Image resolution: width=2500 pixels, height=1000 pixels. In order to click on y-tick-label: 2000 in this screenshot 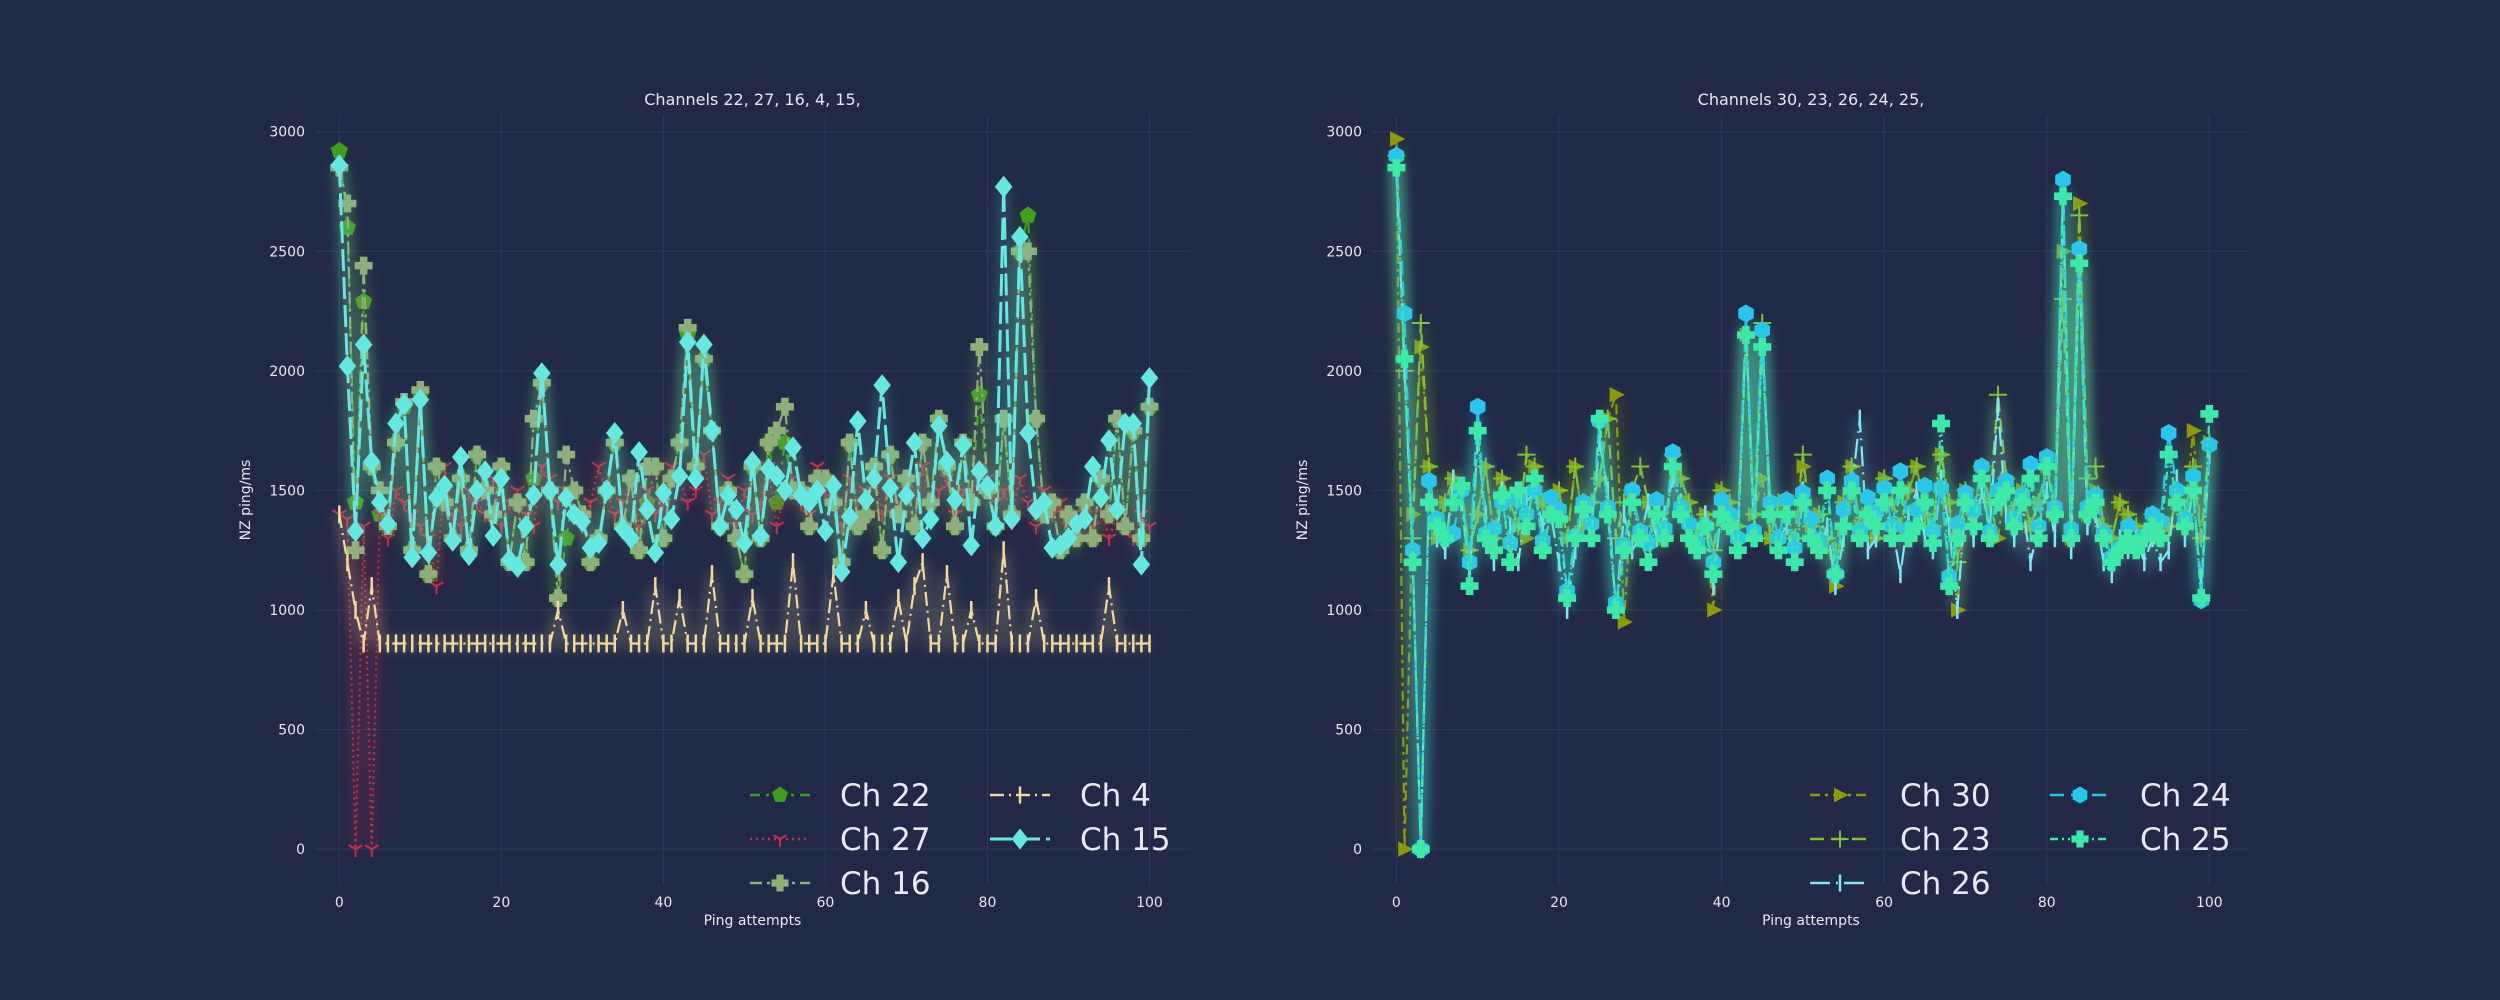, I will do `click(287, 372)`.